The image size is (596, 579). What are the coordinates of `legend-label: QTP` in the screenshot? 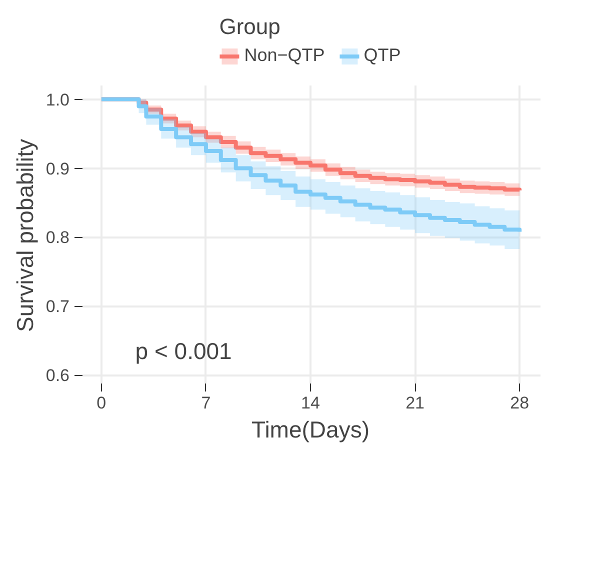 It's located at (382, 55).